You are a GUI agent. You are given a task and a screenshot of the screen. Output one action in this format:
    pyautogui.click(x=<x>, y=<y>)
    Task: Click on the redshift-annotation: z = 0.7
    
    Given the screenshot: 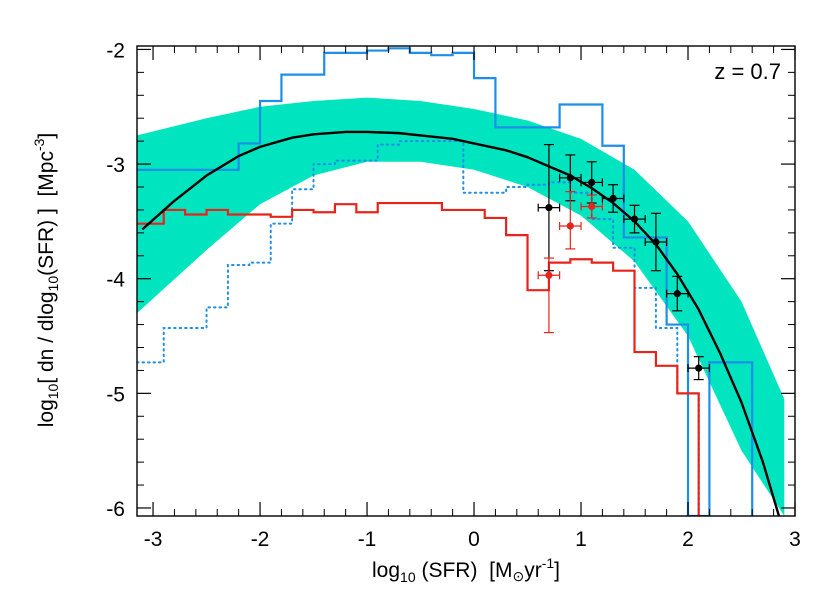 What is the action you would take?
    pyautogui.click(x=747, y=71)
    